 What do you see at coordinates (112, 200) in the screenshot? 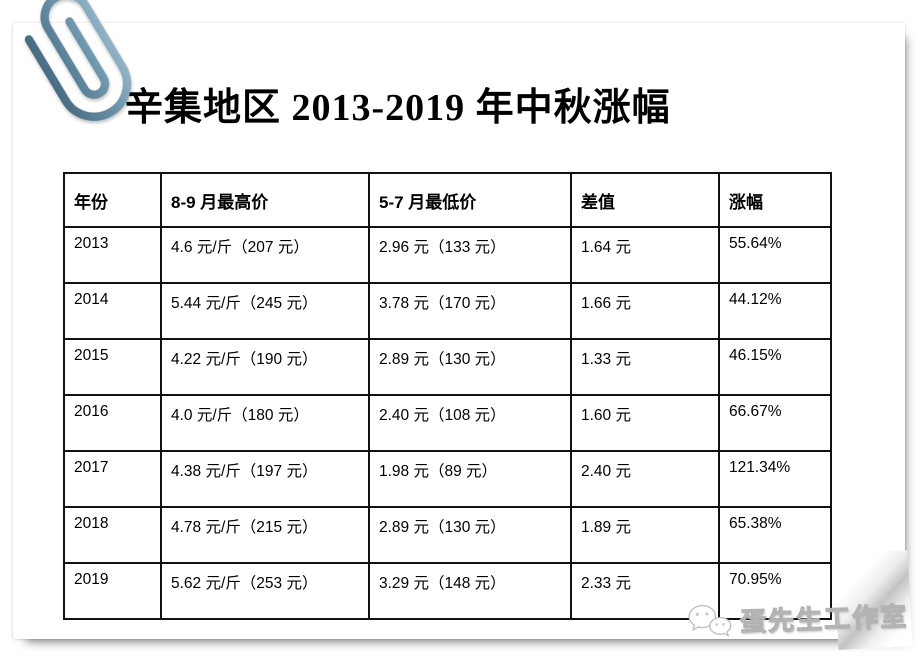
I see `col-header-year: 年份` at bounding box center [112, 200].